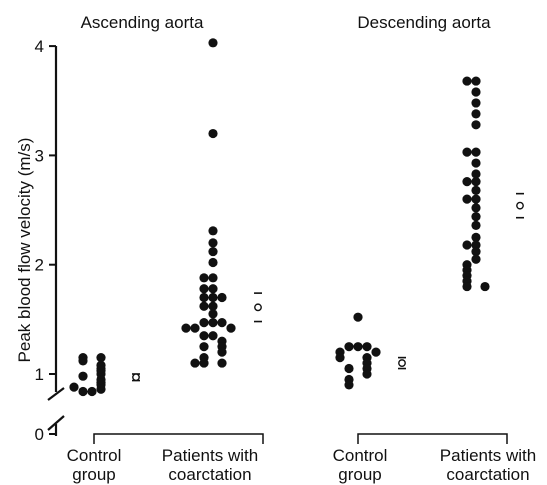 The image size is (547, 485). What do you see at coordinates (39, 46) in the screenshot?
I see `y-tick-label: 4` at bounding box center [39, 46].